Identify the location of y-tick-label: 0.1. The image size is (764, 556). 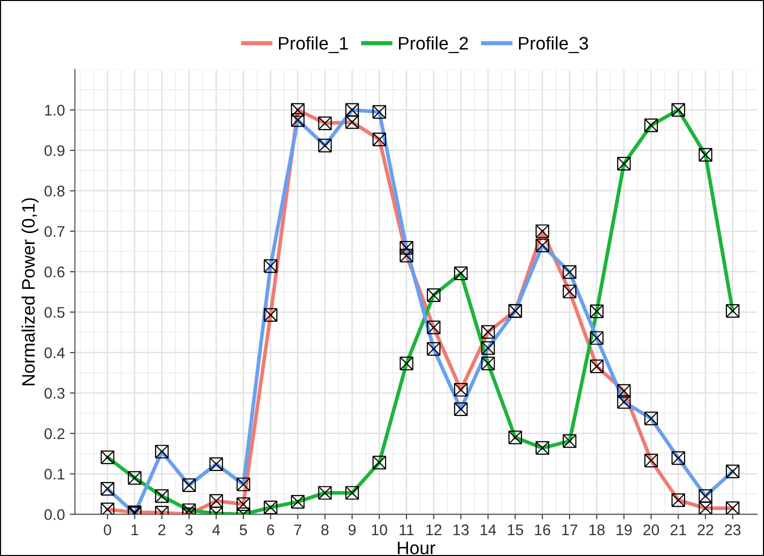
(54, 474).